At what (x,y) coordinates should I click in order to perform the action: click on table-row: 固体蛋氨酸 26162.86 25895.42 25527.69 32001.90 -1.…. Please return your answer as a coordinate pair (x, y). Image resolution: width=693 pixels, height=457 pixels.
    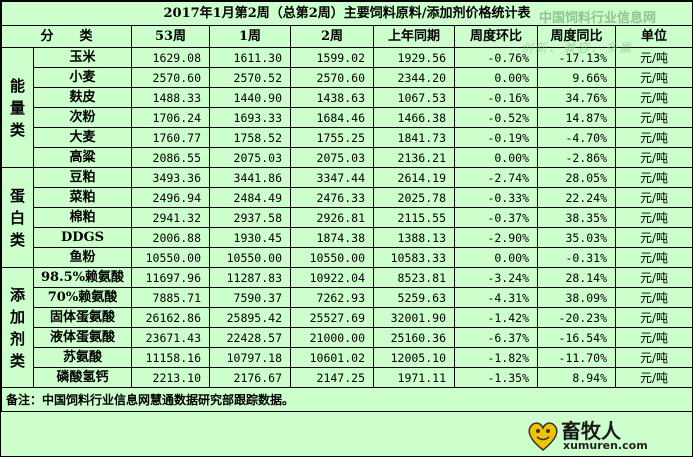
    Looking at the image, I should click on (347, 317).